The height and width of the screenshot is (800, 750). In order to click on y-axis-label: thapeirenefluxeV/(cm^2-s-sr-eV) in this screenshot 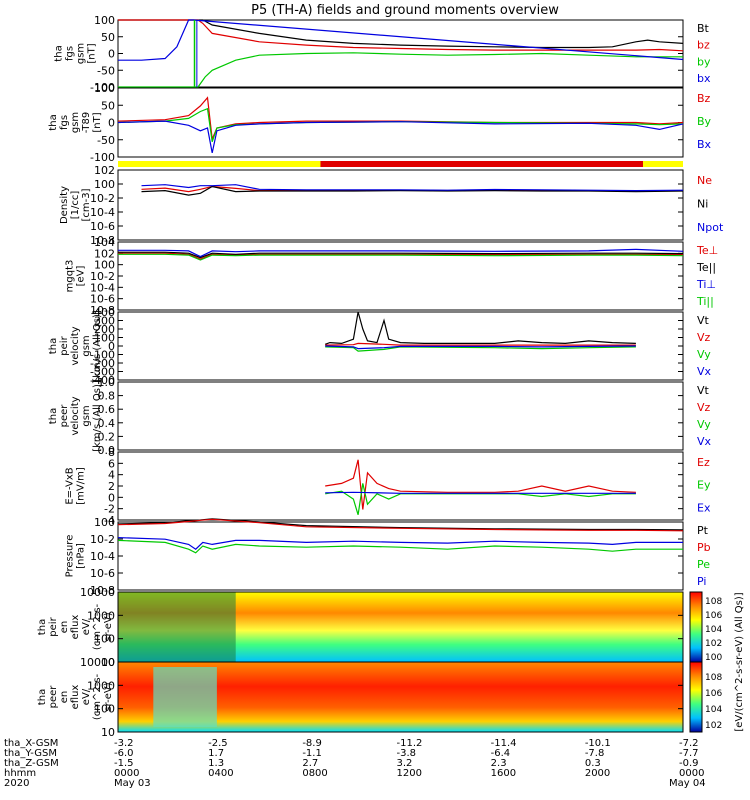, I will do `click(75, 626)`.